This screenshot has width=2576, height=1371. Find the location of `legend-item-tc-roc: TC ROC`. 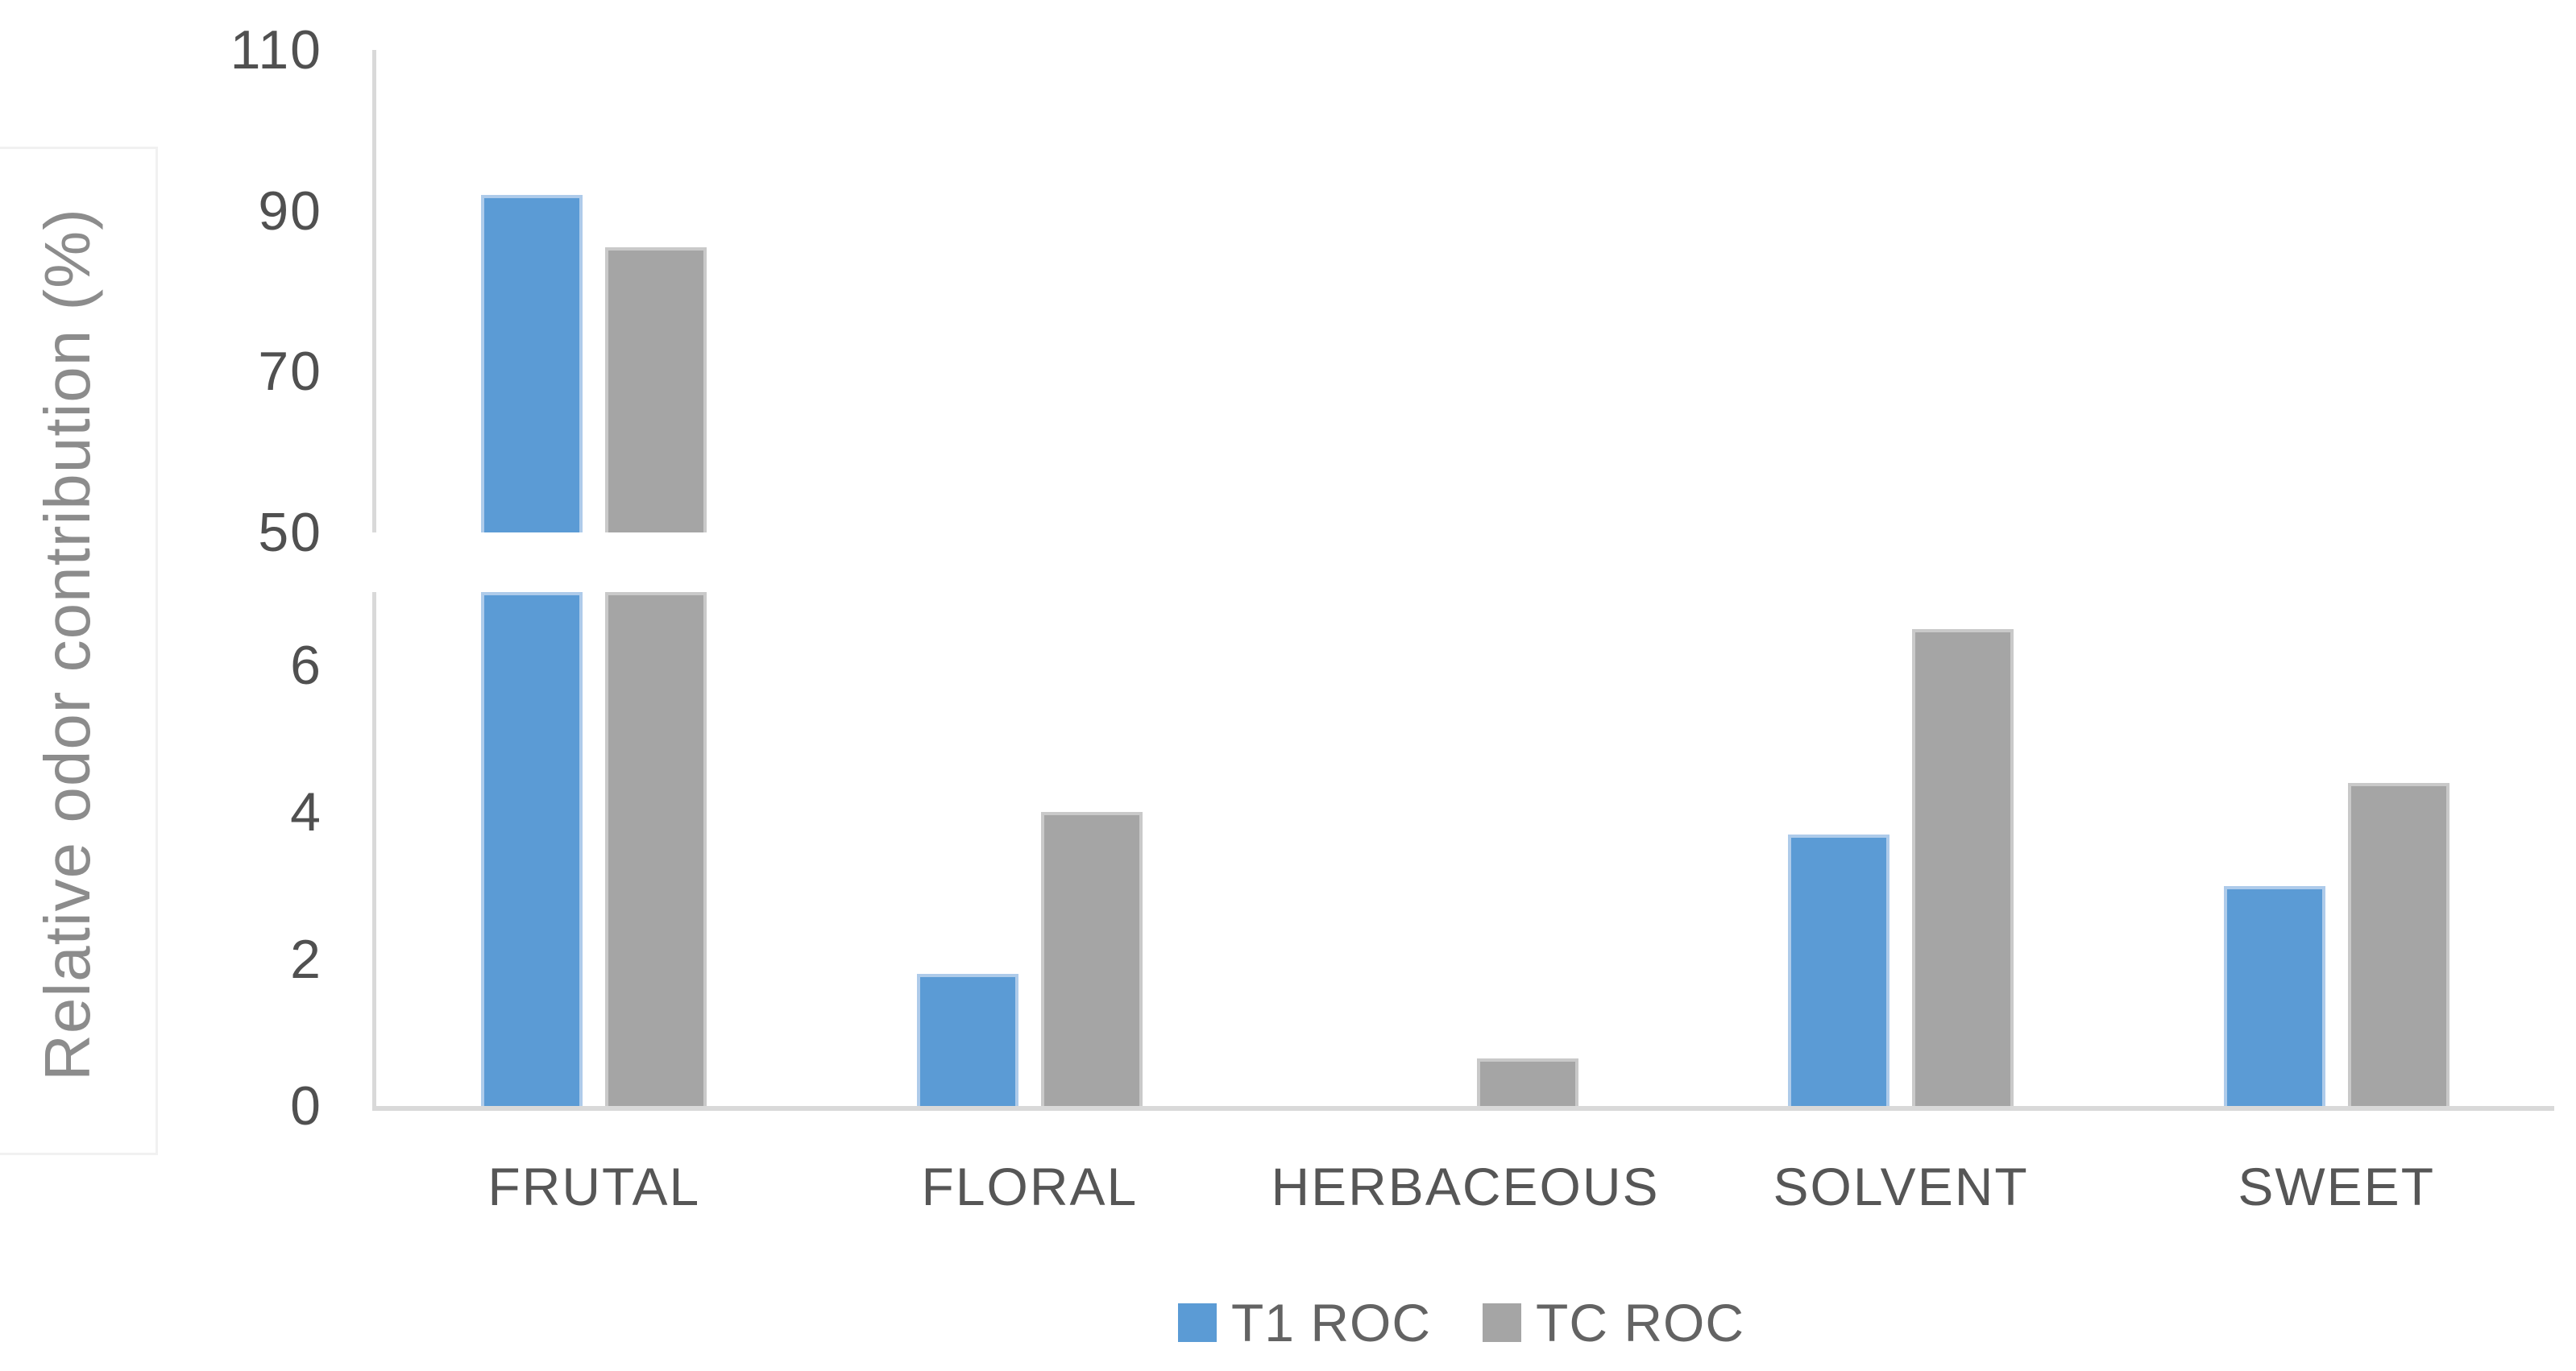

legend-item-tc-roc: TC ROC is located at coordinates (1613, 1322).